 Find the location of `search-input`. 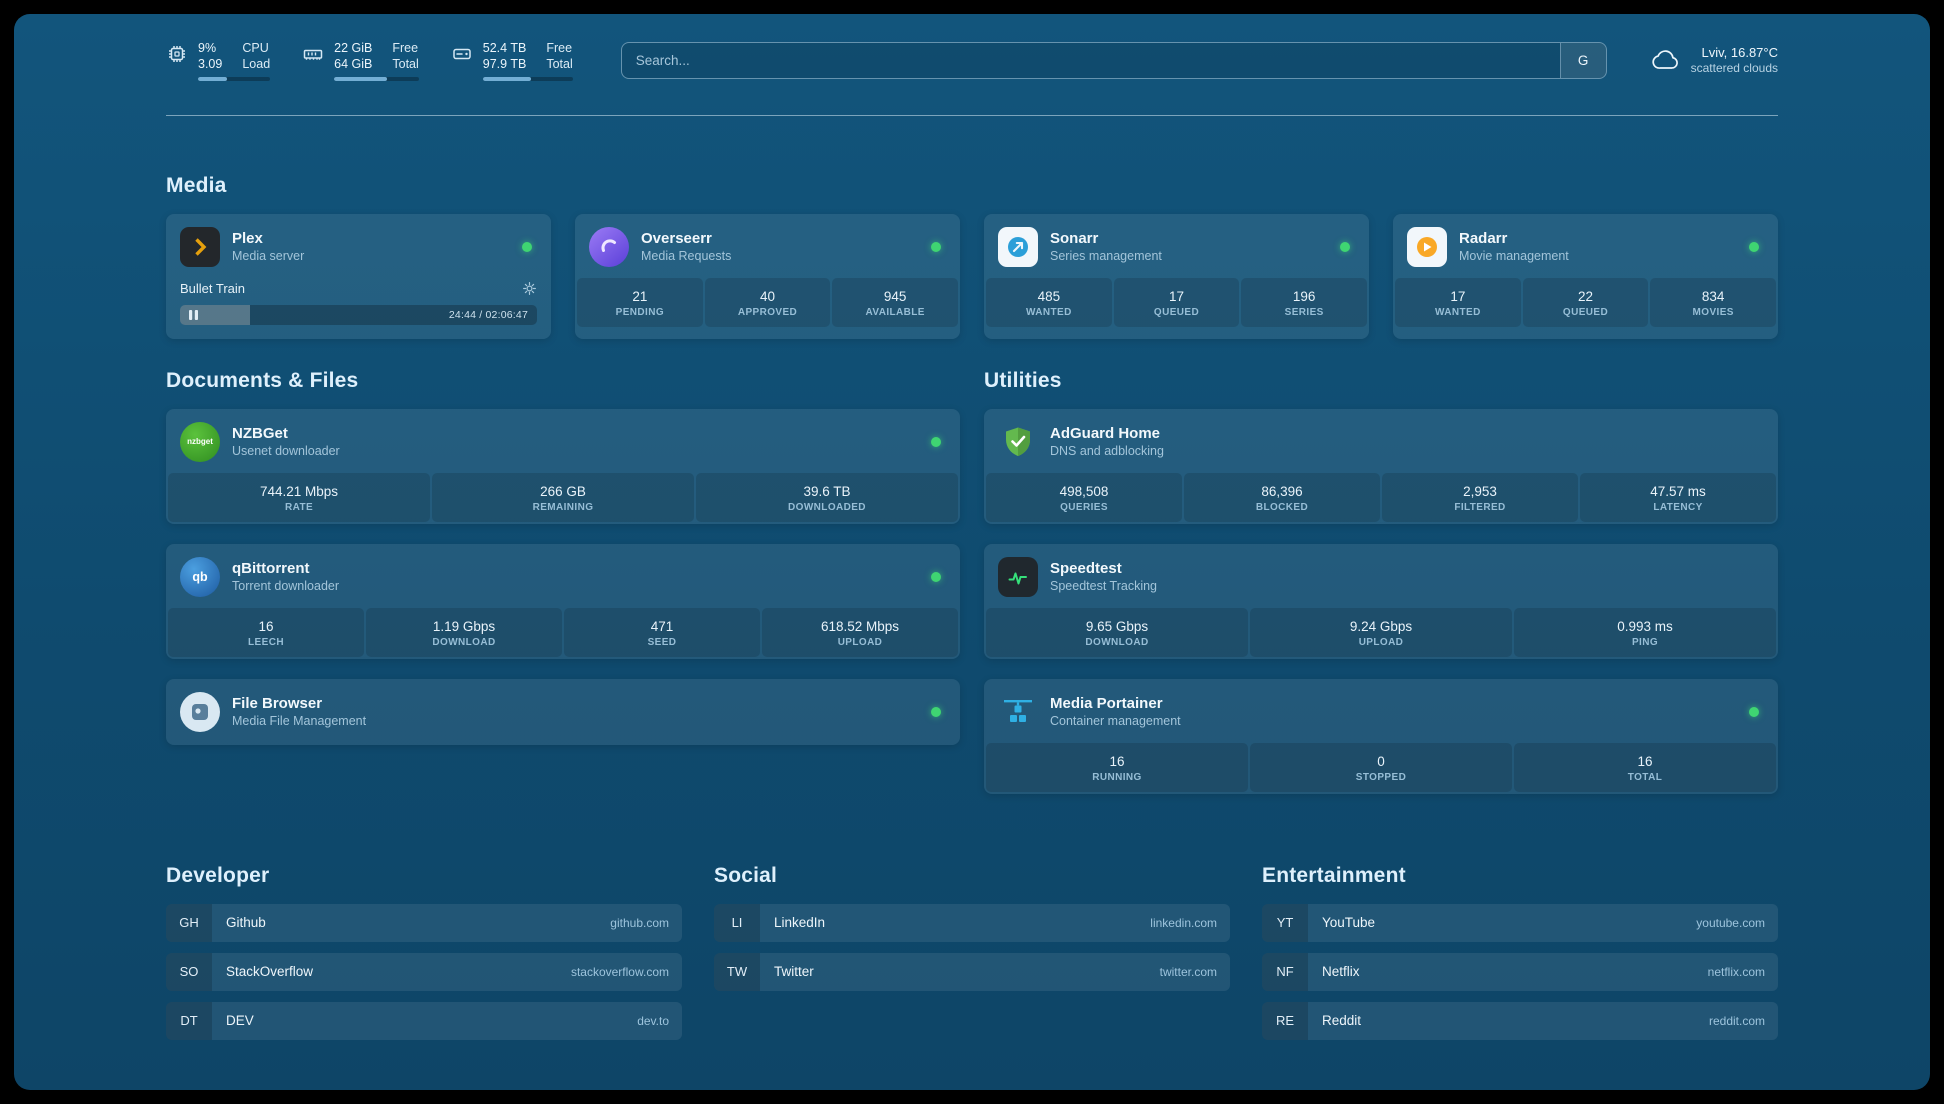

search-input is located at coordinates (1090, 60).